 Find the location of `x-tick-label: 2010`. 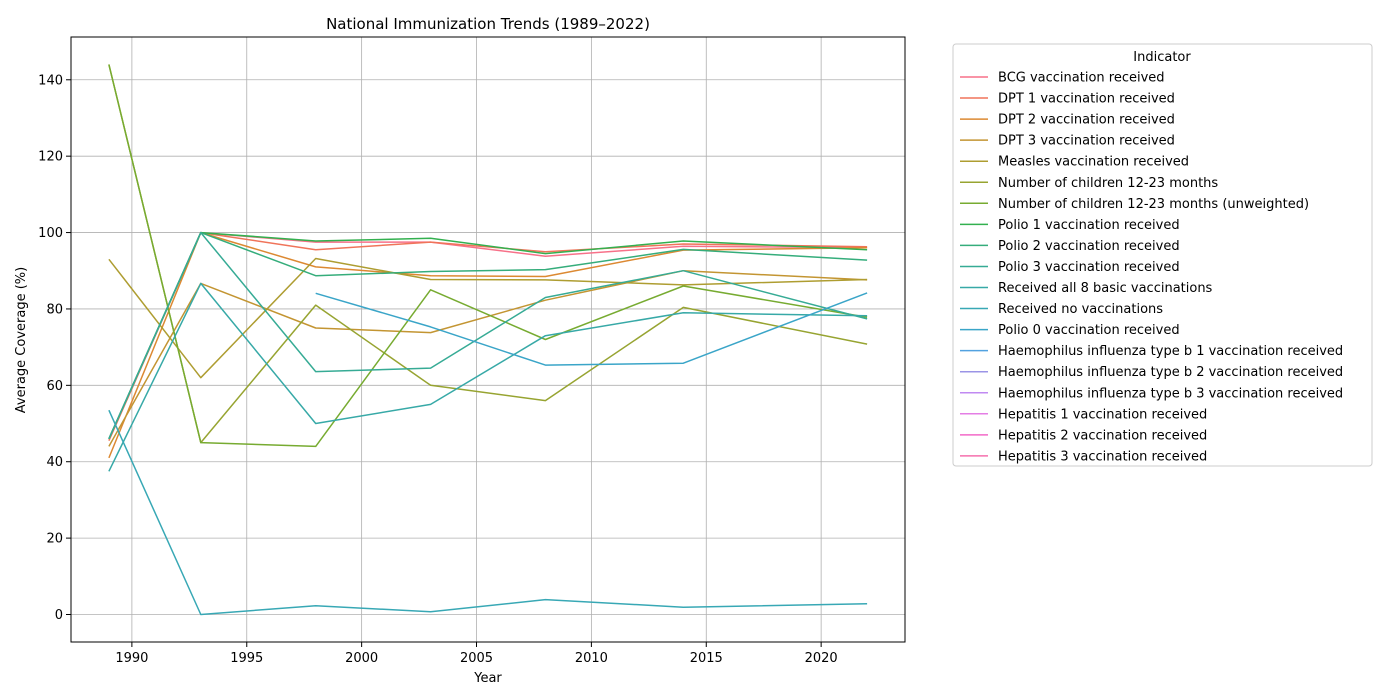

x-tick-label: 2010 is located at coordinates (591, 658).